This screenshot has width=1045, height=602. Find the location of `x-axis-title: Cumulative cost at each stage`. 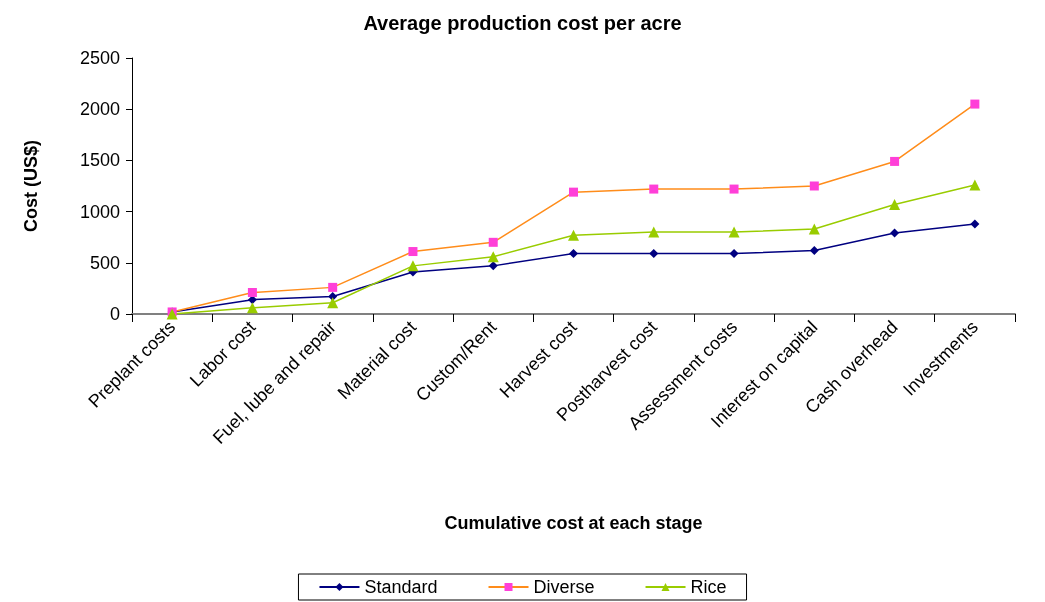

x-axis-title: Cumulative cost at each stage is located at coordinates (573, 523).